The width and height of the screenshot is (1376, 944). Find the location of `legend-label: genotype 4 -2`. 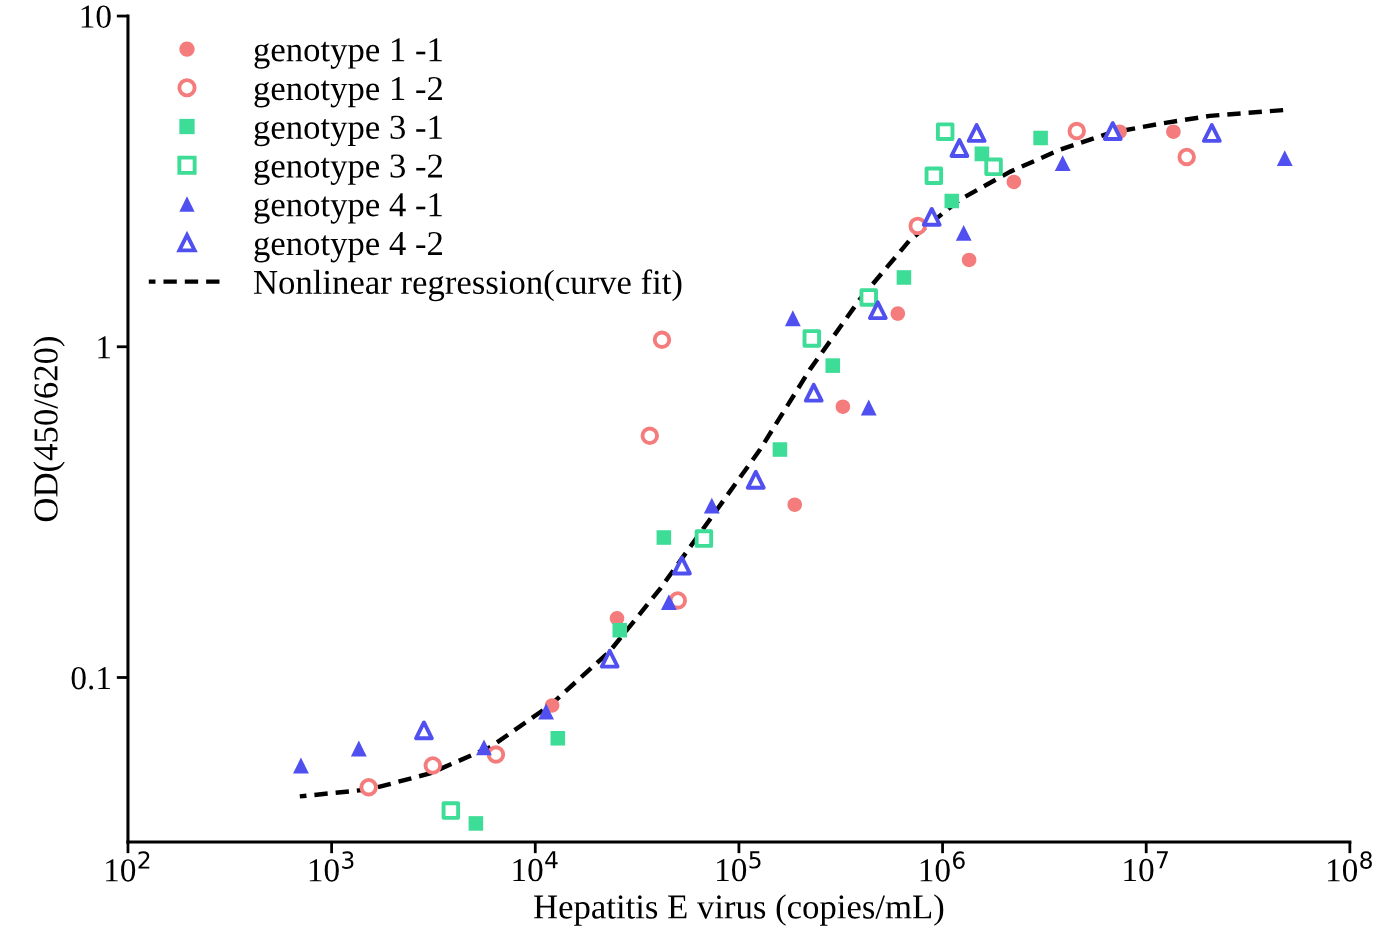

legend-label: genotype 4 -2 is located at coordinates (348, 247).